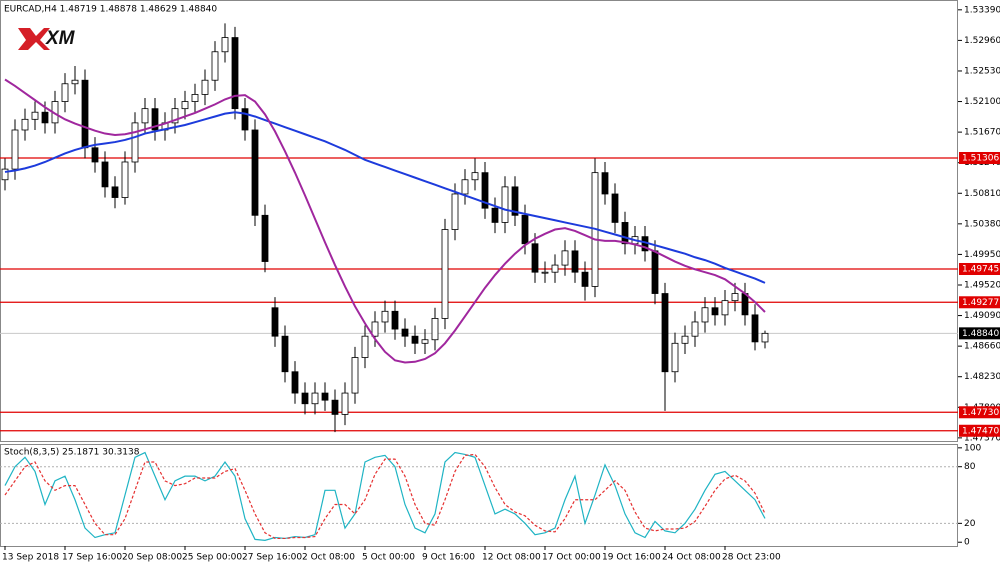 This screenshot has height=566, width=1000. What do you see at coordinates (972, 448) in the screenshot?
I see `y-tick-label: 100` at bounding box center [972, 448].